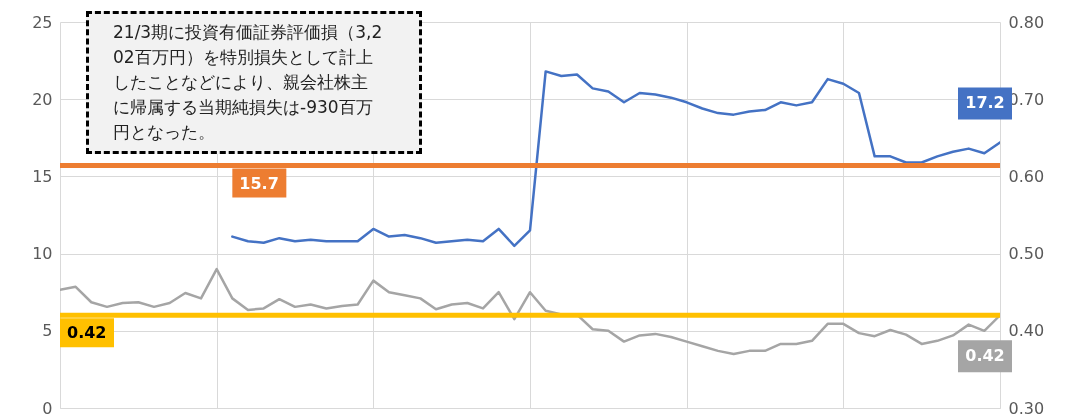 This screenshot has width=1074, height=417. Describe the element at coordinates (985, 356) in the screenshot. I see `data-label: 0.42` at that location.